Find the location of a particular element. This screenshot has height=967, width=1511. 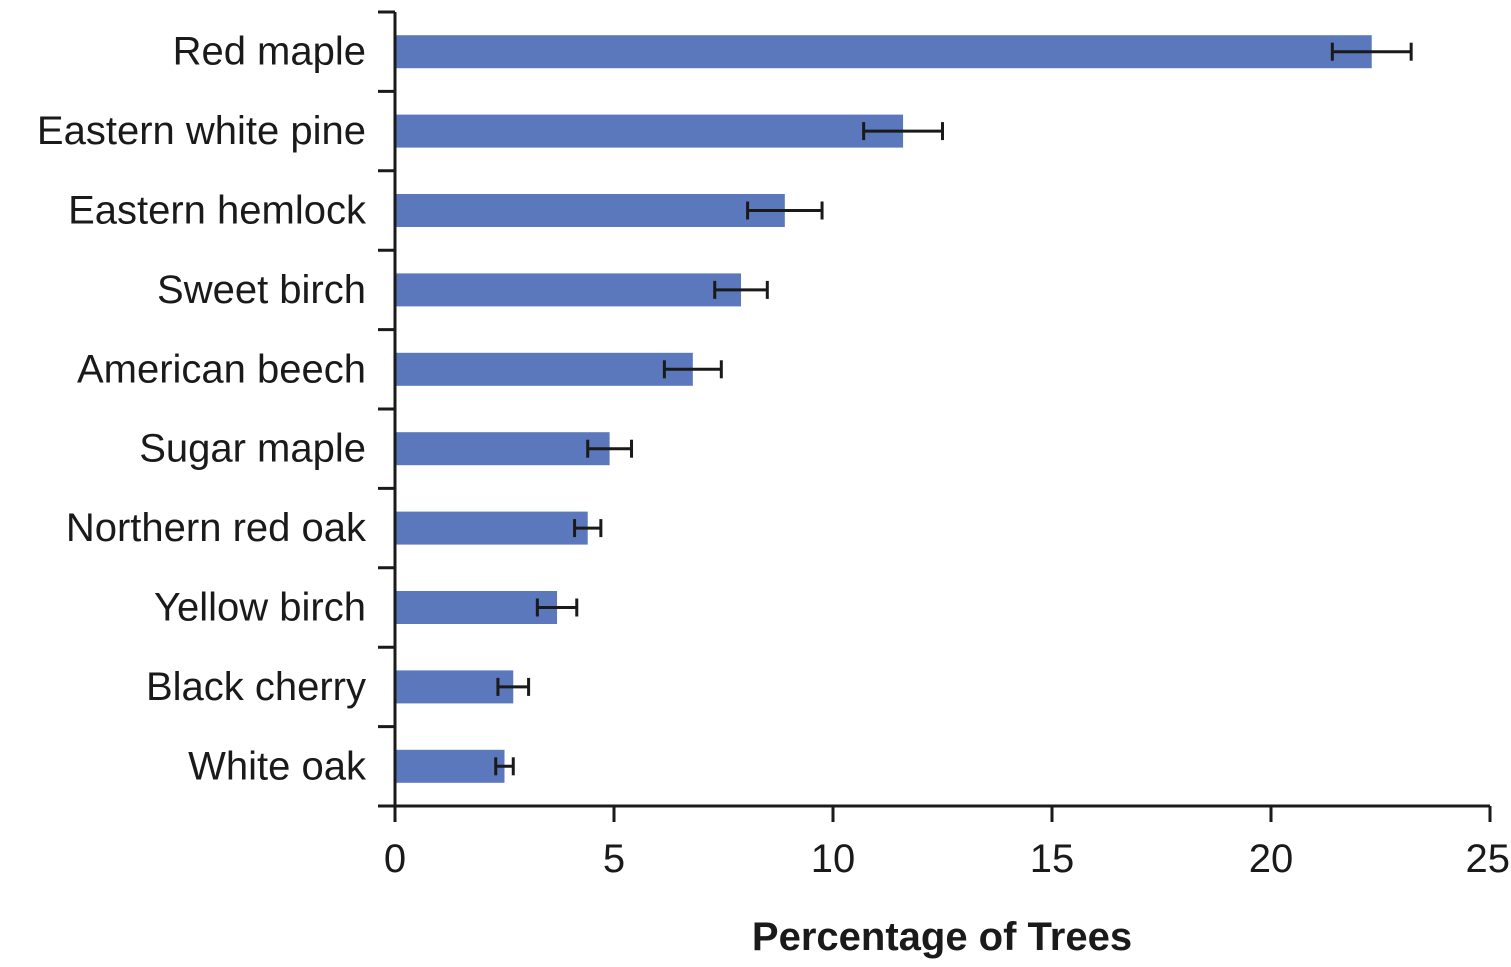

x-tick-label: 20 is located at coordinates (1271, 859).